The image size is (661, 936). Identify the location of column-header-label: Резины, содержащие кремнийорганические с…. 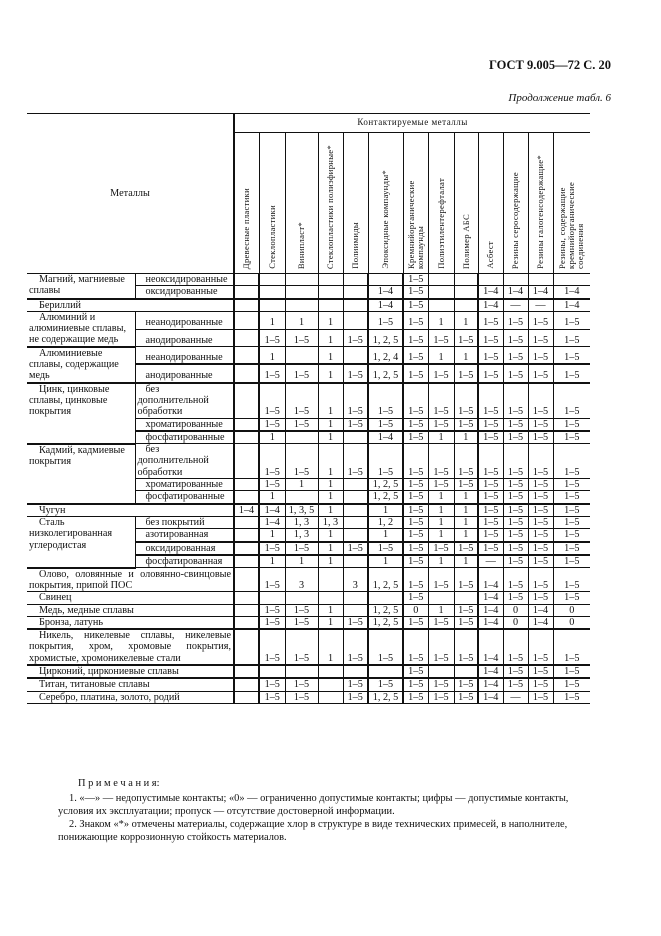
(571, 225).